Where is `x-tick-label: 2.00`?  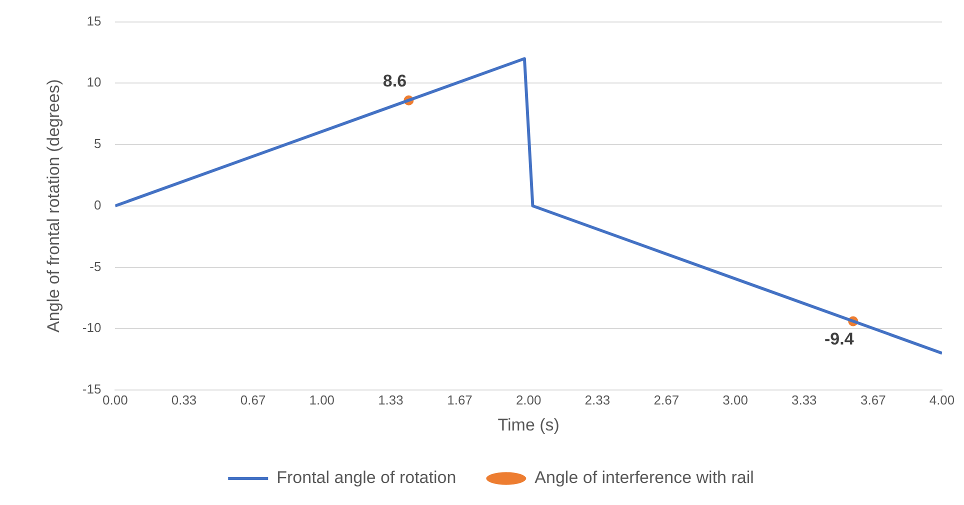
x-tick-label: 2.00 is located at coordinates (529, 400).